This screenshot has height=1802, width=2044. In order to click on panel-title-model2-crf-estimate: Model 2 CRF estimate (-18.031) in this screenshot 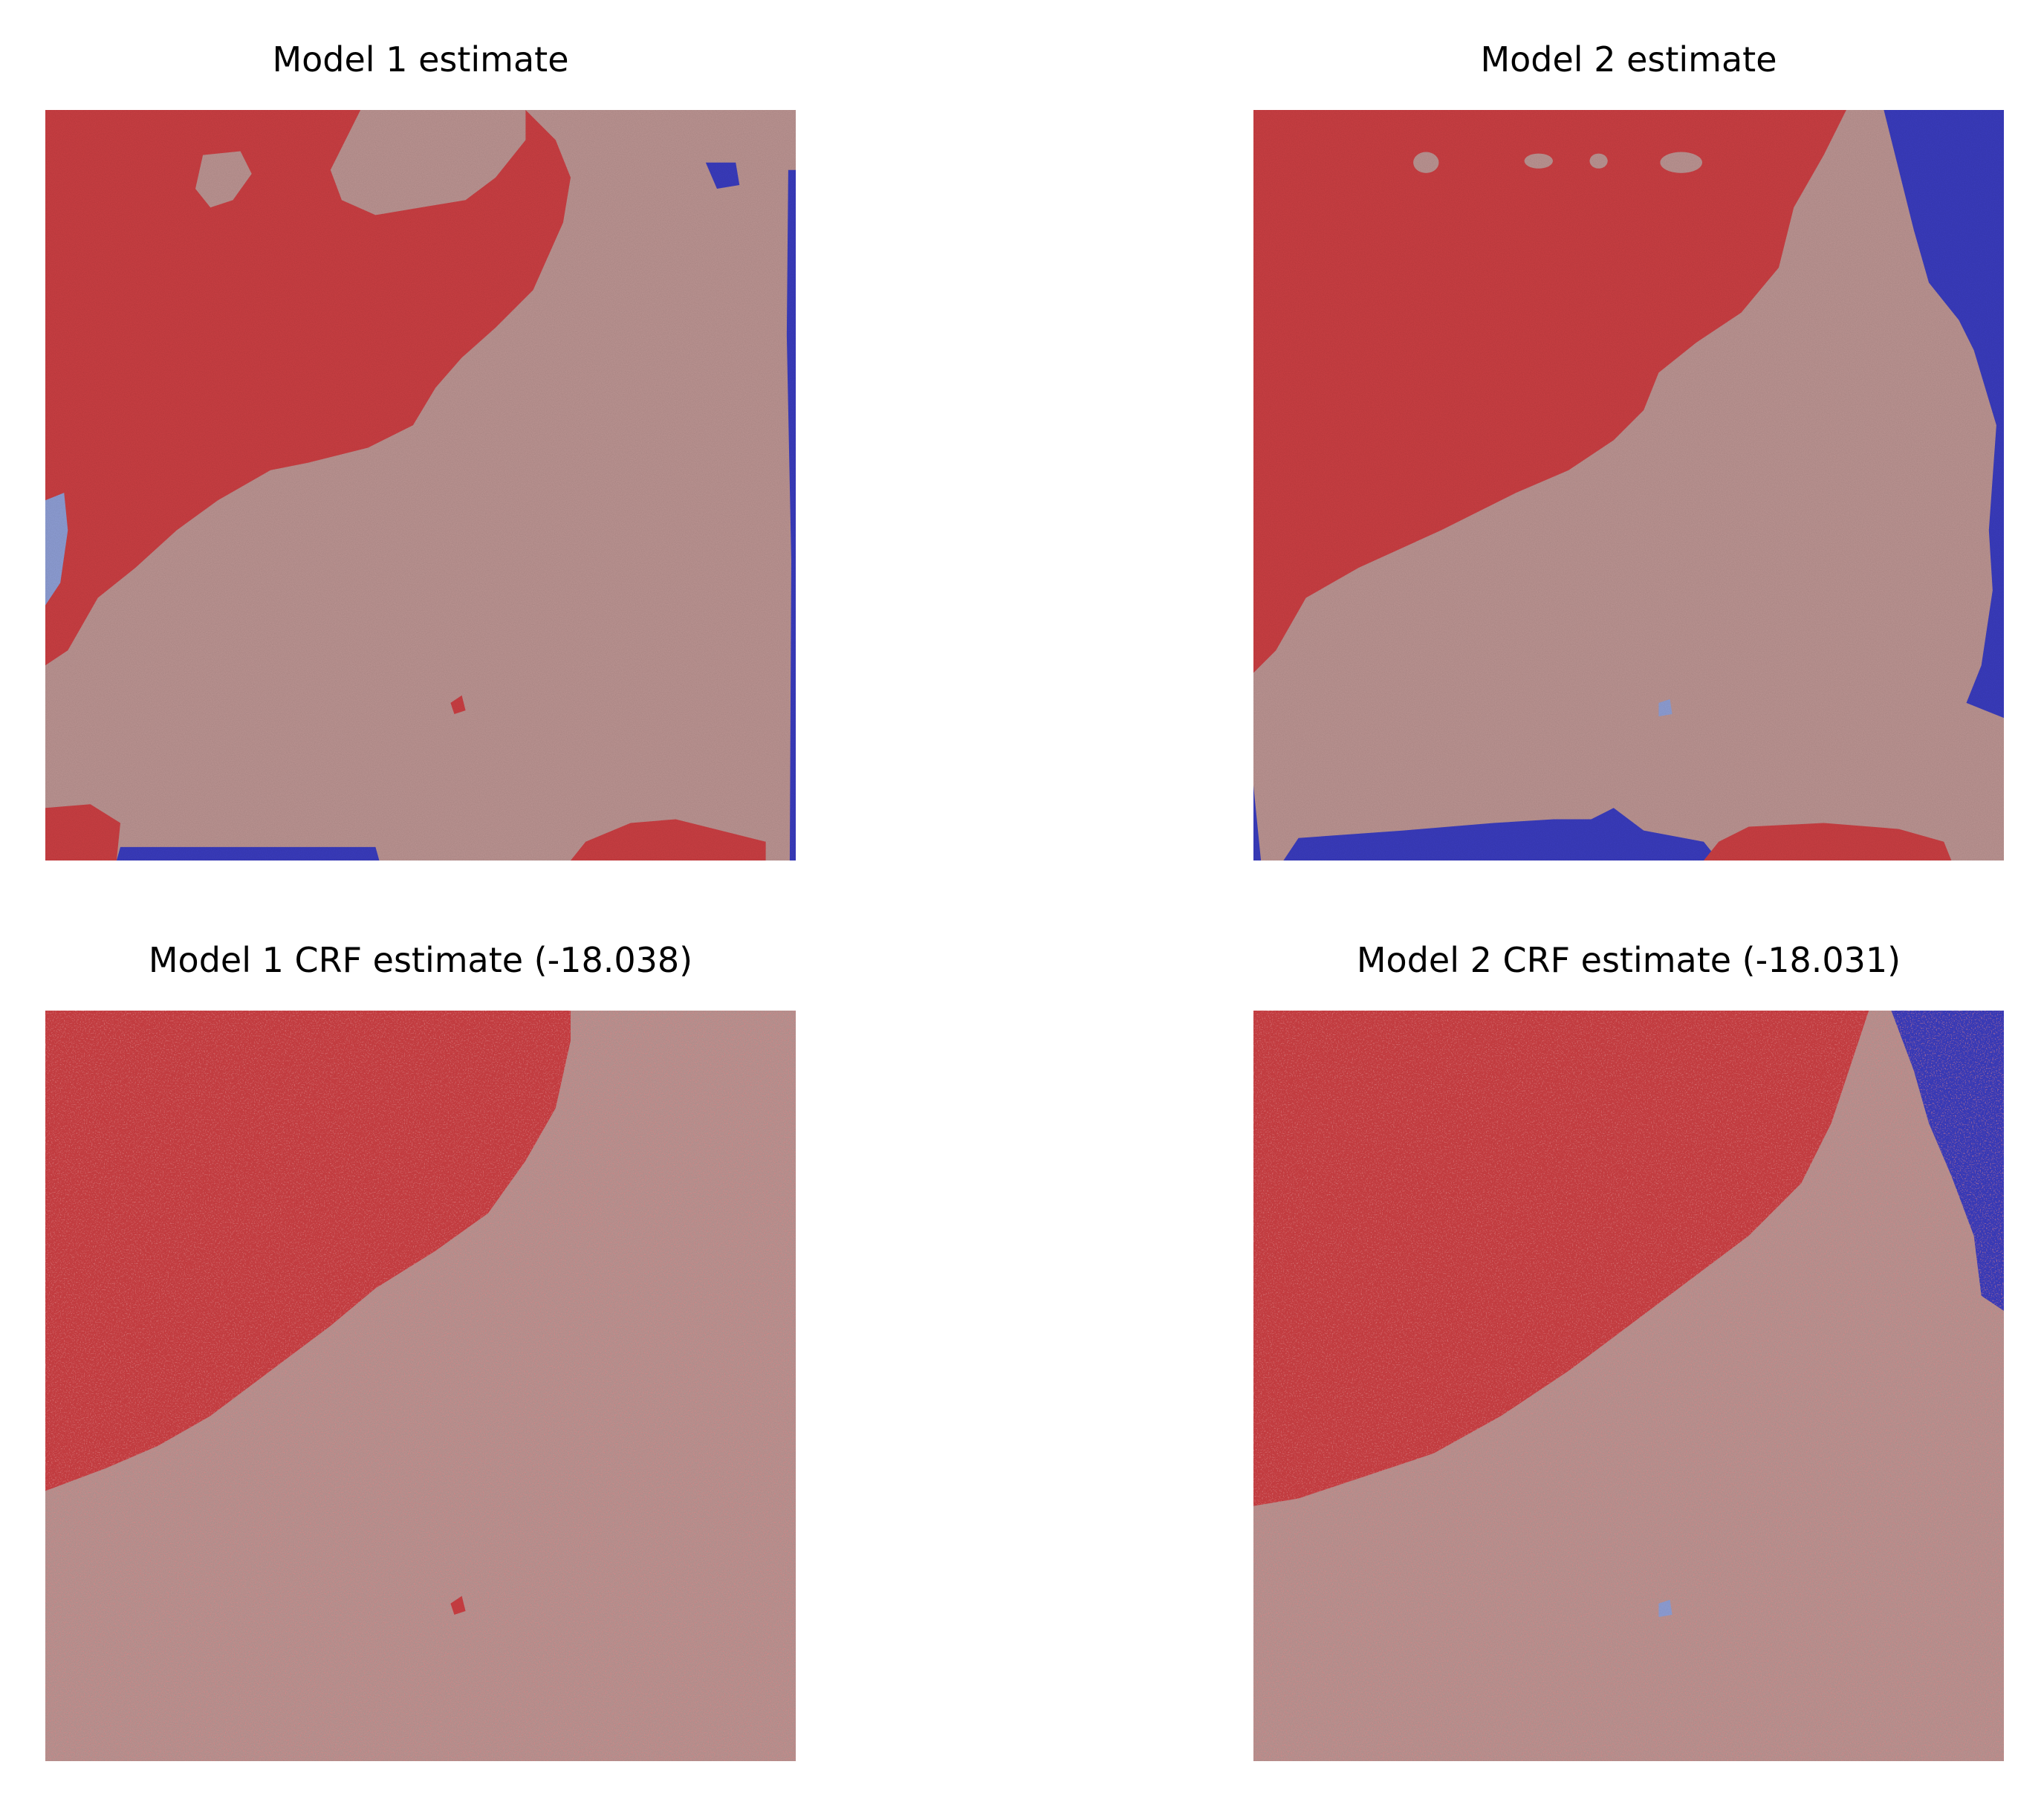, I will do `click(1628, 960)`.